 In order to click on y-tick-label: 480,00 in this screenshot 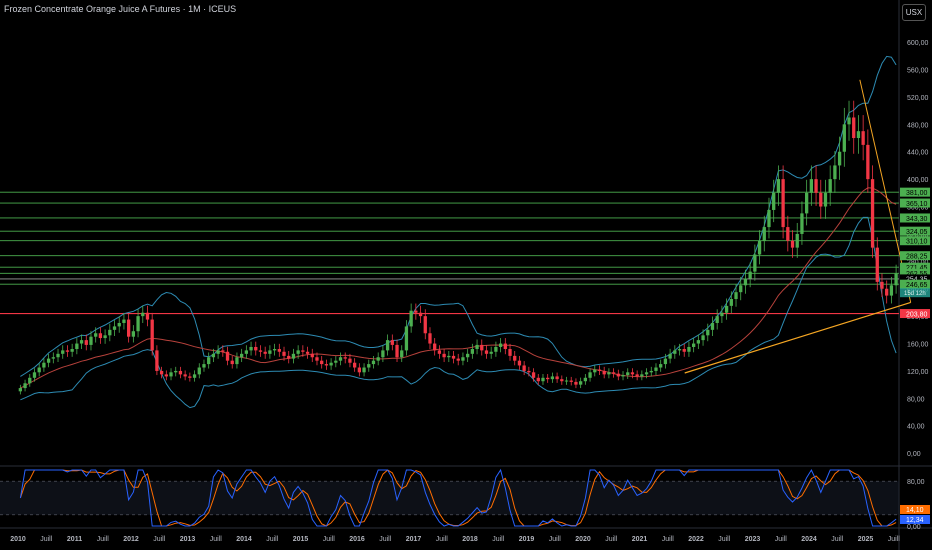, I will do `click(918, 125)`.